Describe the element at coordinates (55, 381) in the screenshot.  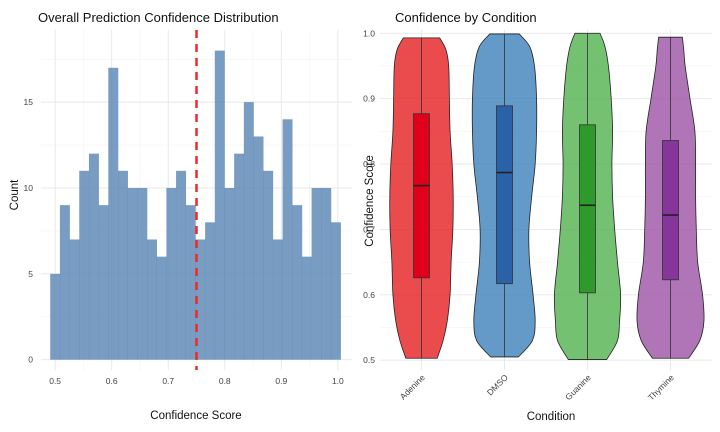
I see `x-tick-label: 0.5` at that location.